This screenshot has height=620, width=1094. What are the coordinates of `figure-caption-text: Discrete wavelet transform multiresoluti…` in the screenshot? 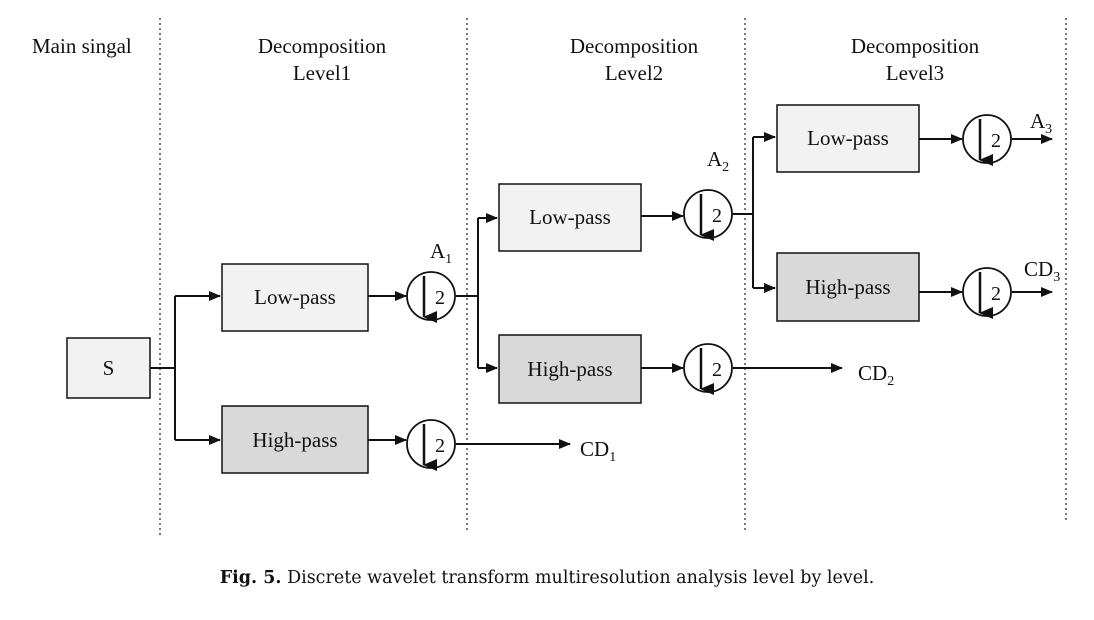 It's located at (581, 578).